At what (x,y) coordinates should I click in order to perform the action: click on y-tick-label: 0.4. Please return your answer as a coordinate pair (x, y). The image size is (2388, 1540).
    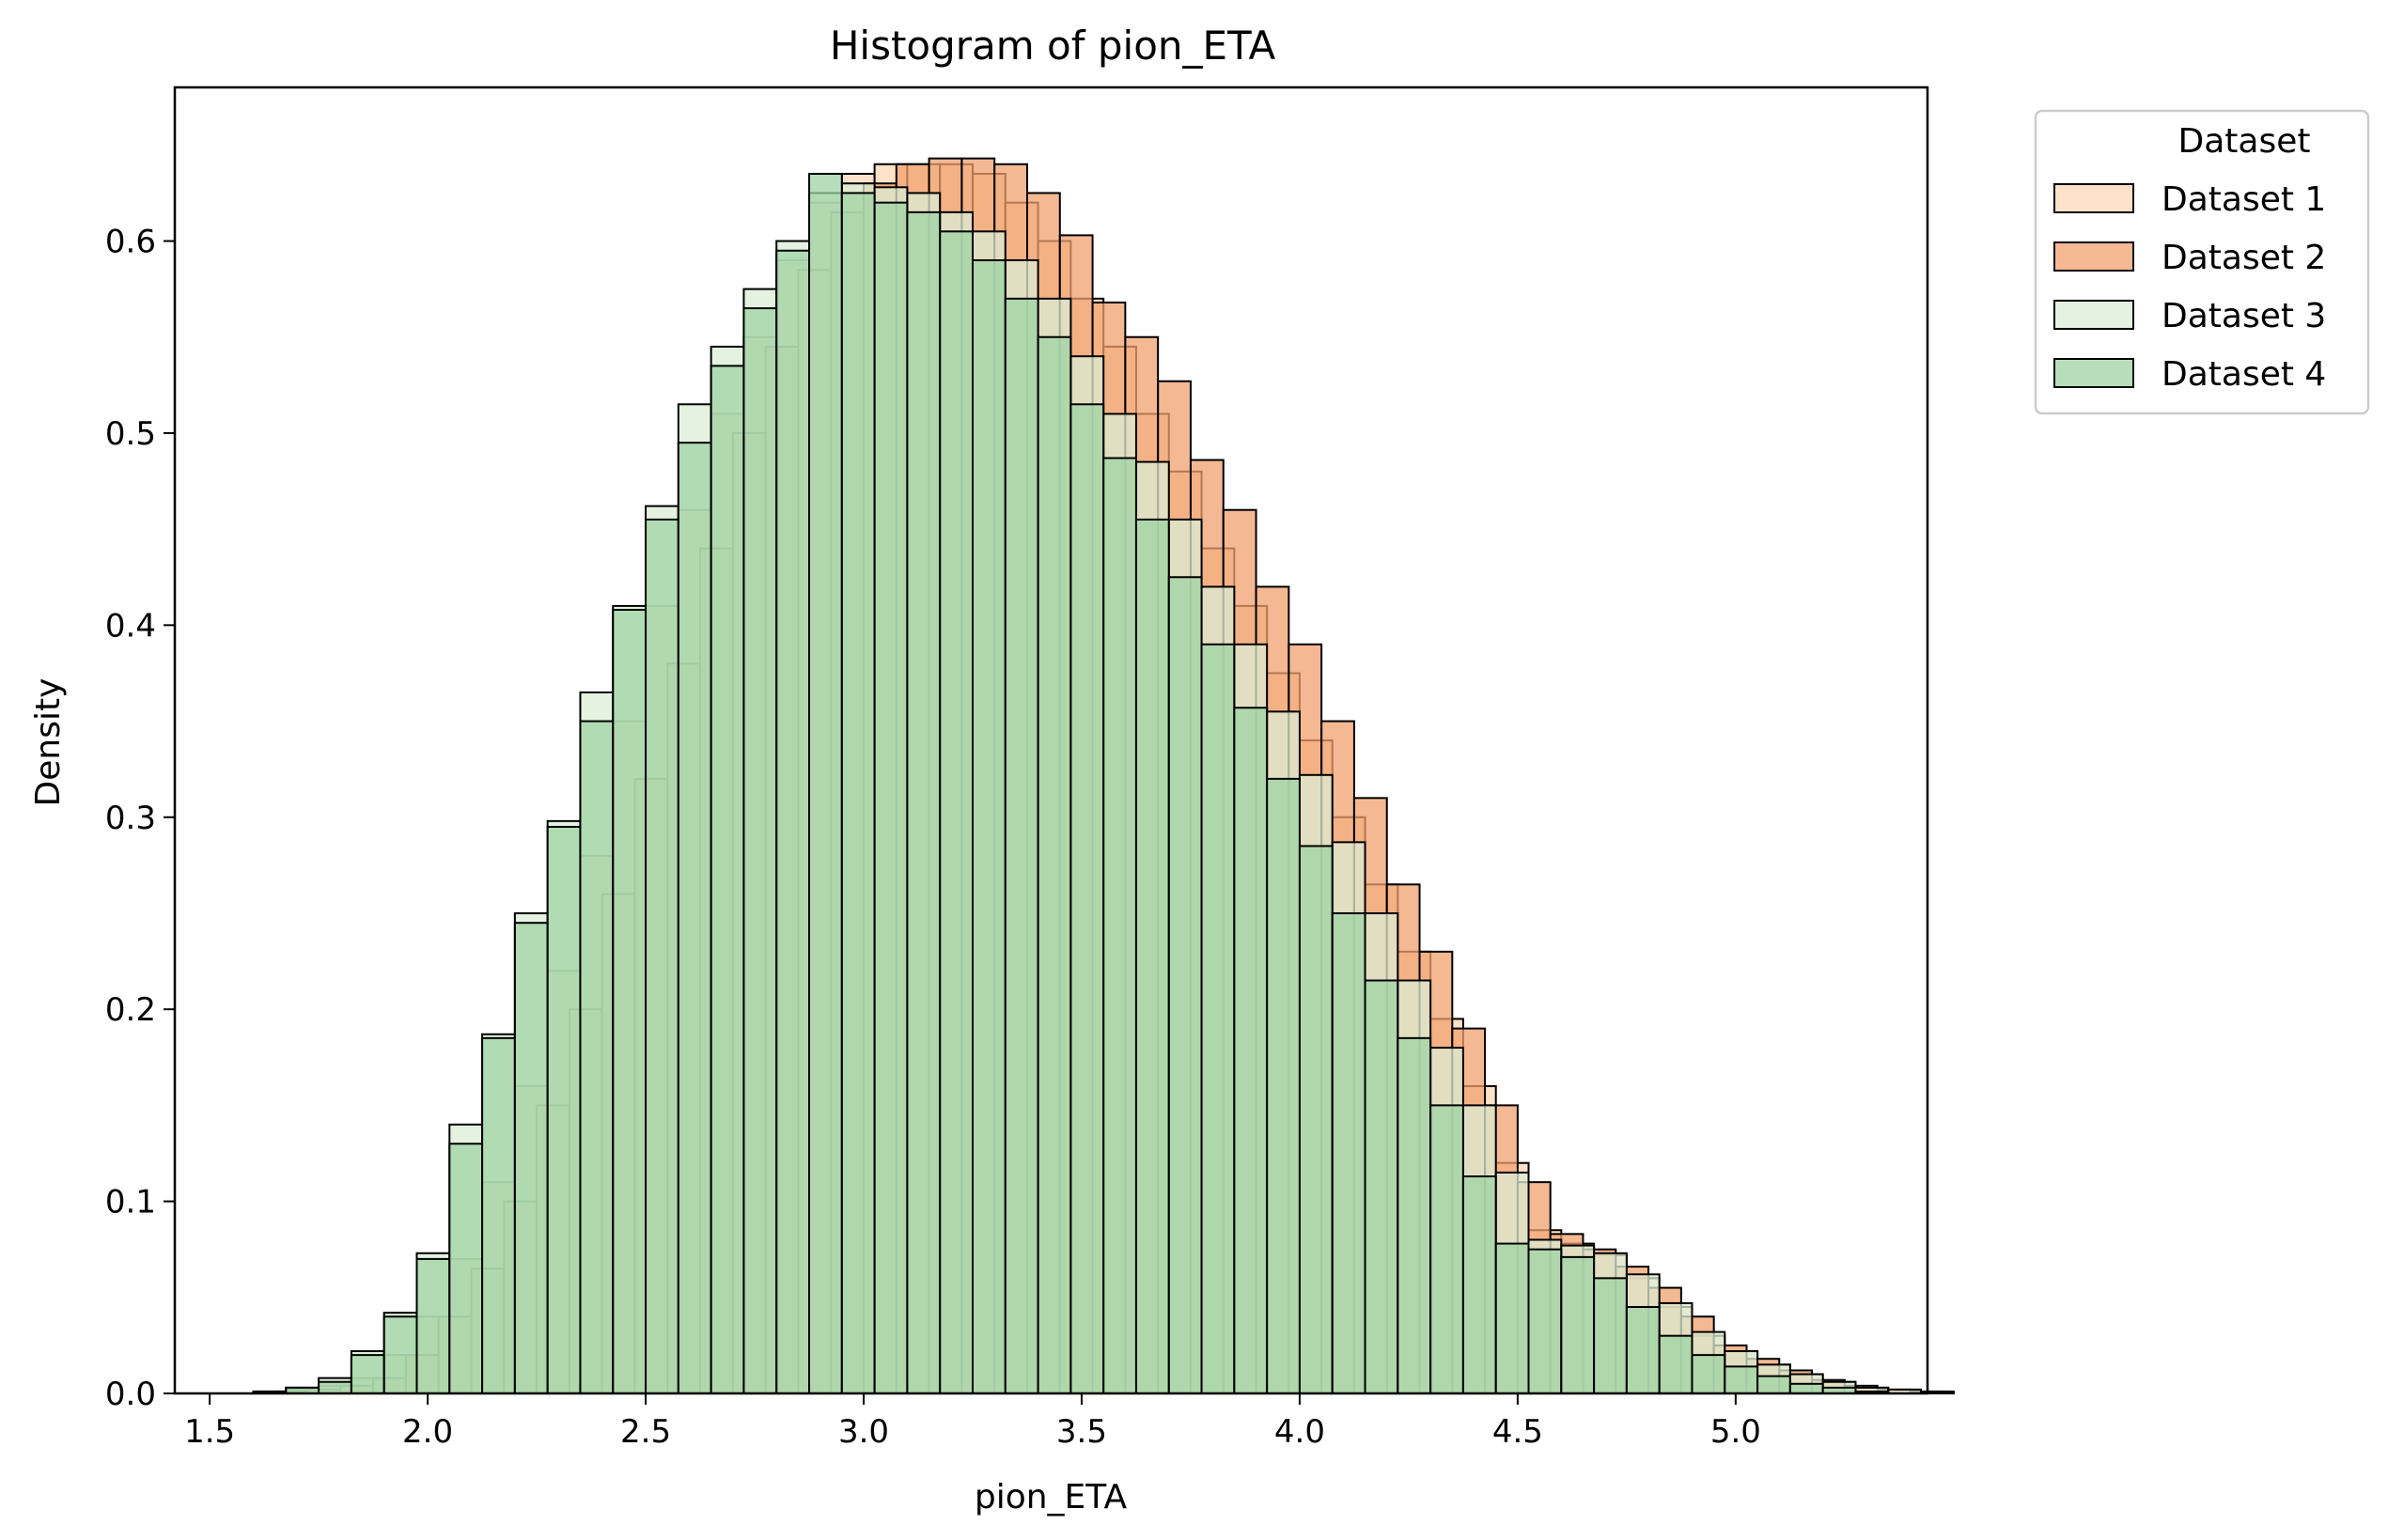
    Looking at the image, I should click on (130, 626).